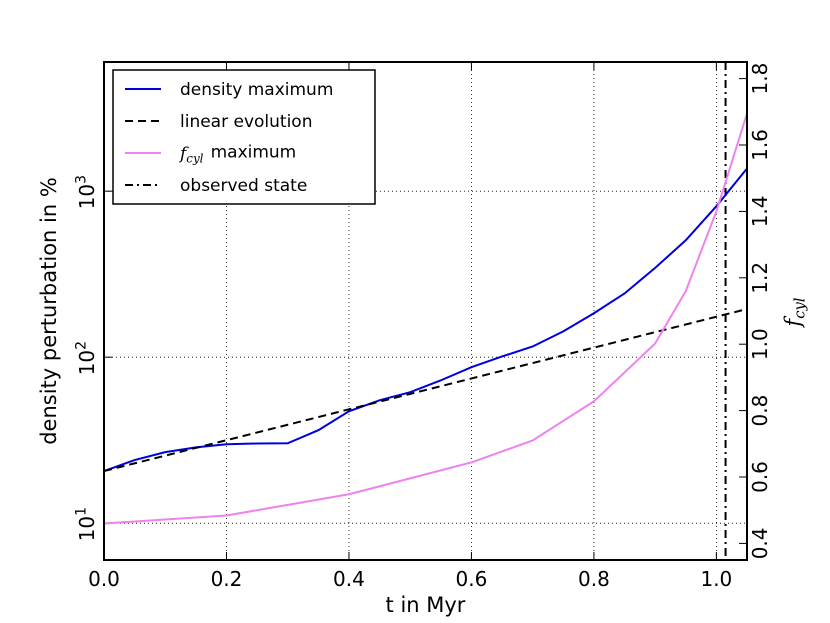 The image size is (830, 623). I want to click on y2-tick-label: 1.6, so click(760, 145).